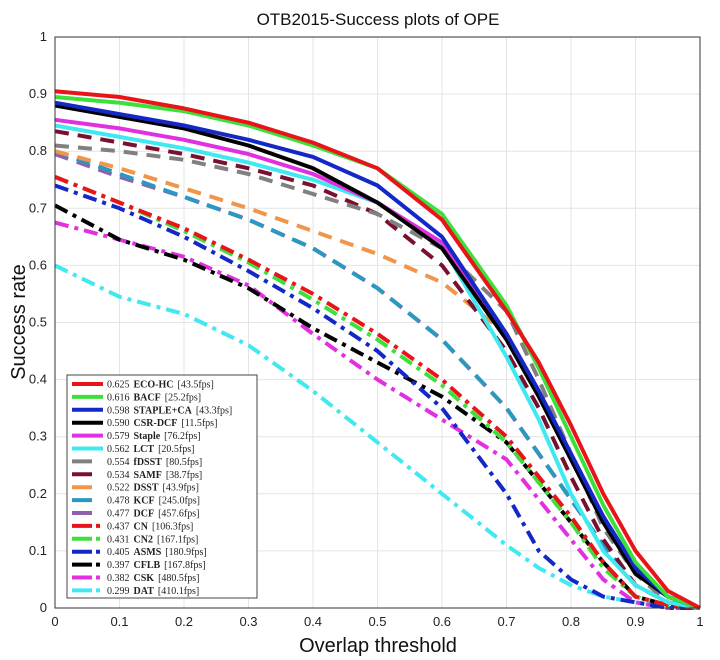 The image size is (720, 660). What do you see at coordinates (118, 526) in the screenshot?
I see `legend-score: 0.437` at bounding box center [118, 526].